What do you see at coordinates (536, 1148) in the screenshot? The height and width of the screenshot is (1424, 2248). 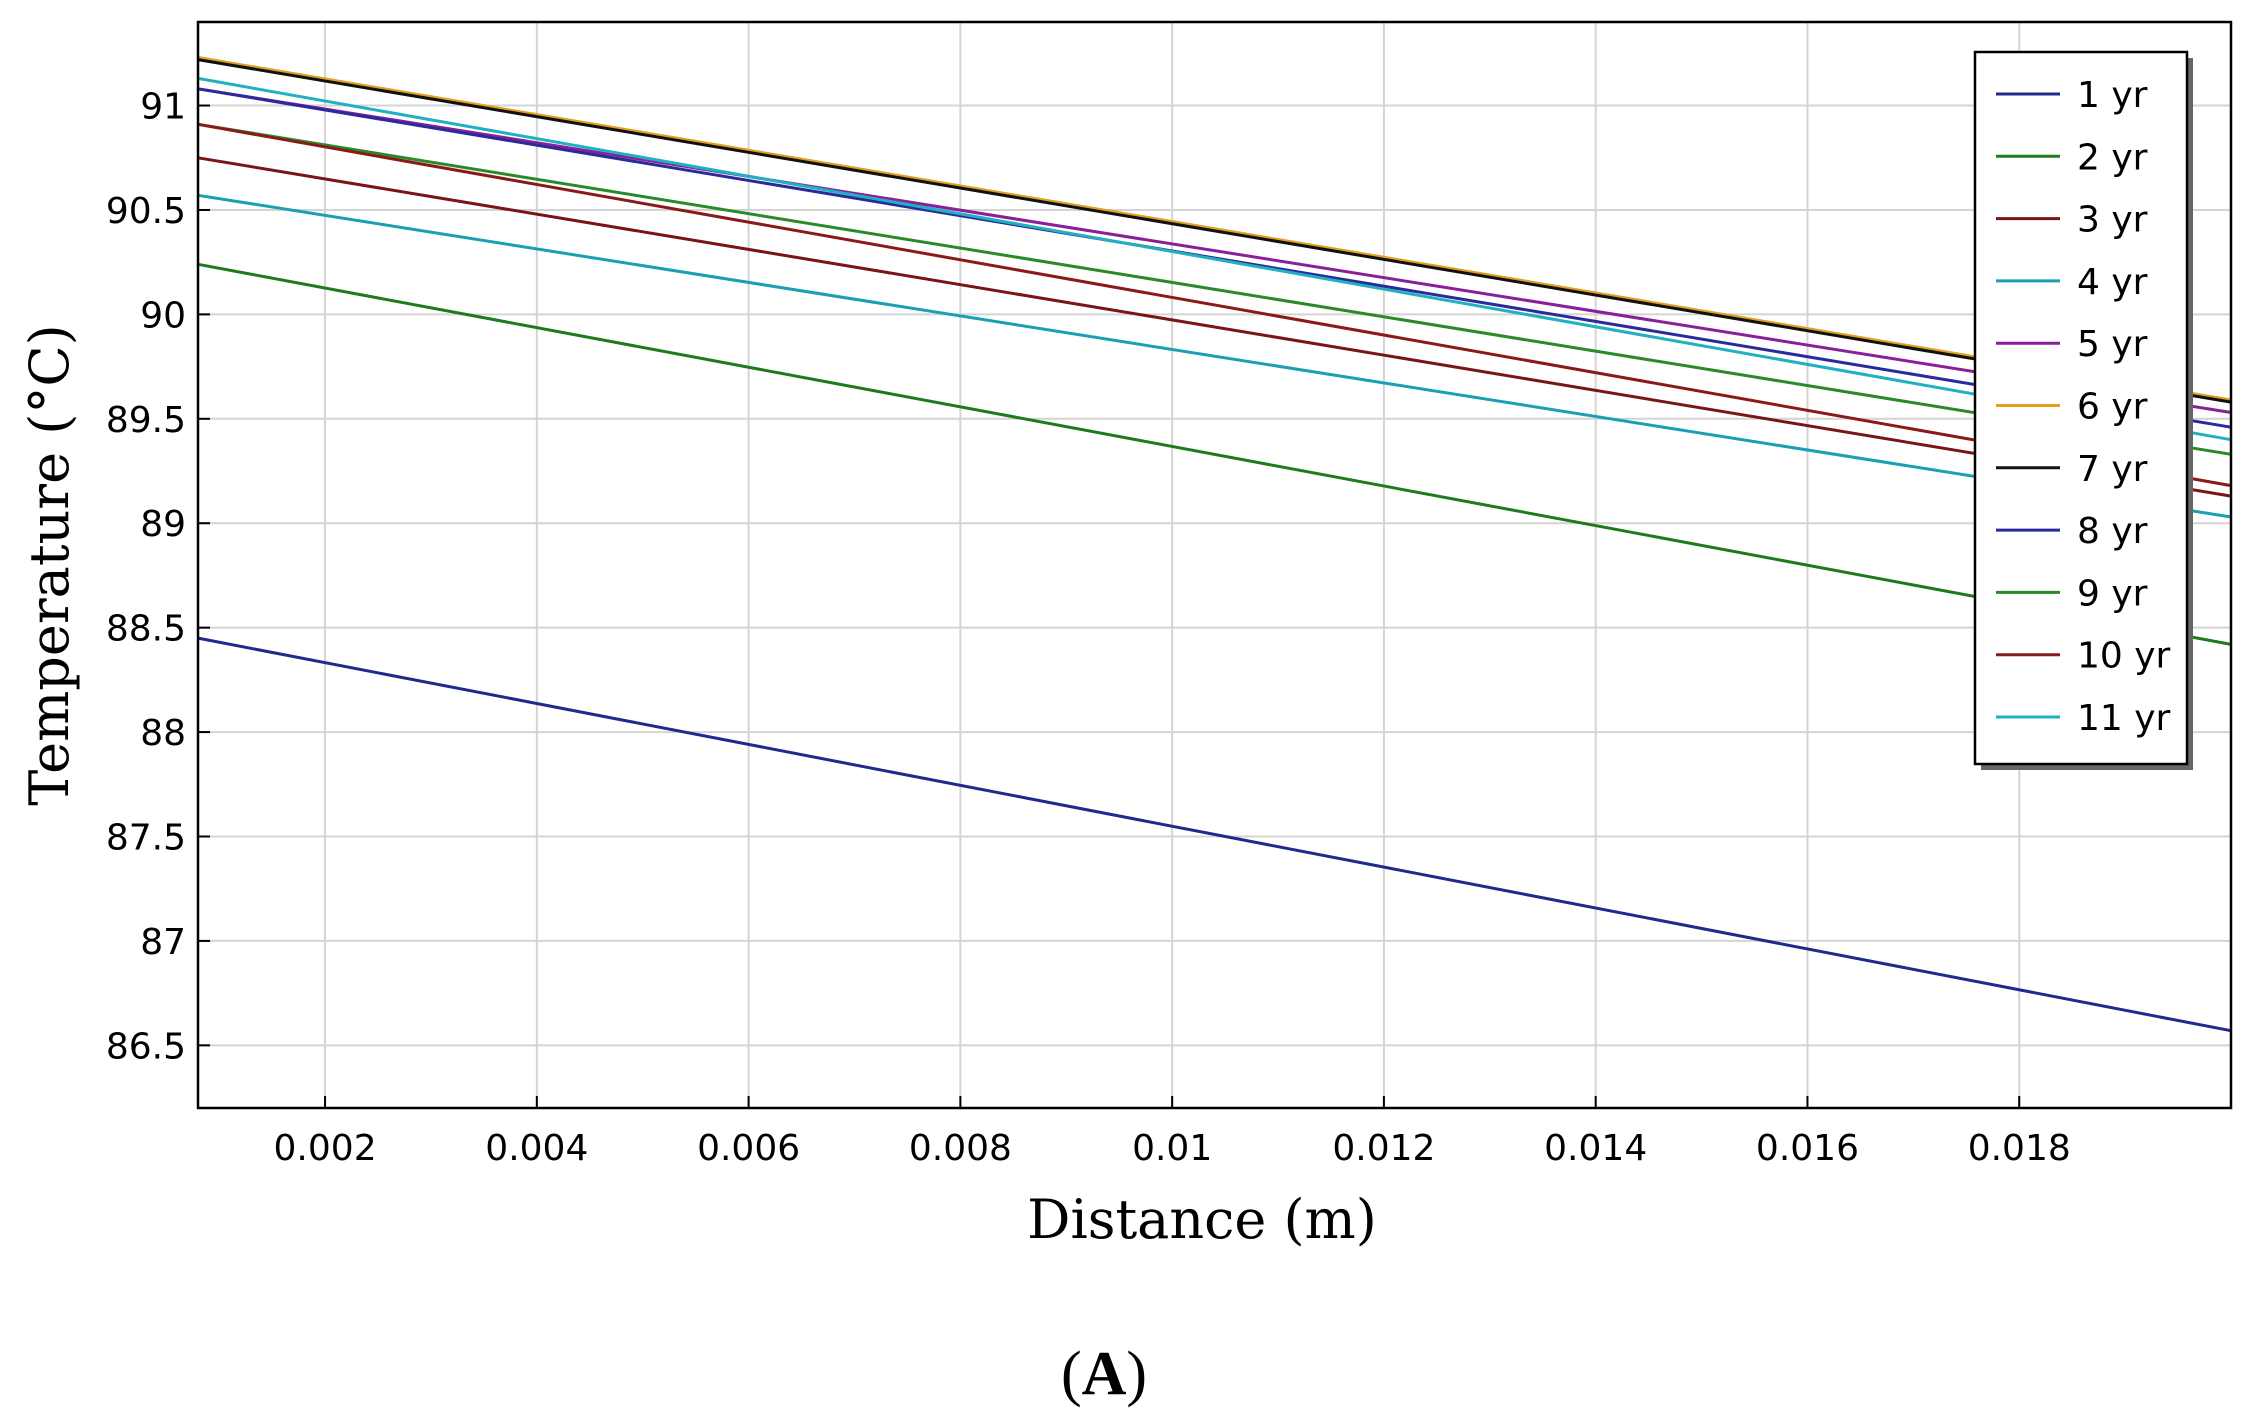 I see `x-tick-label: 0.004` at bounding box center [536, 1148].